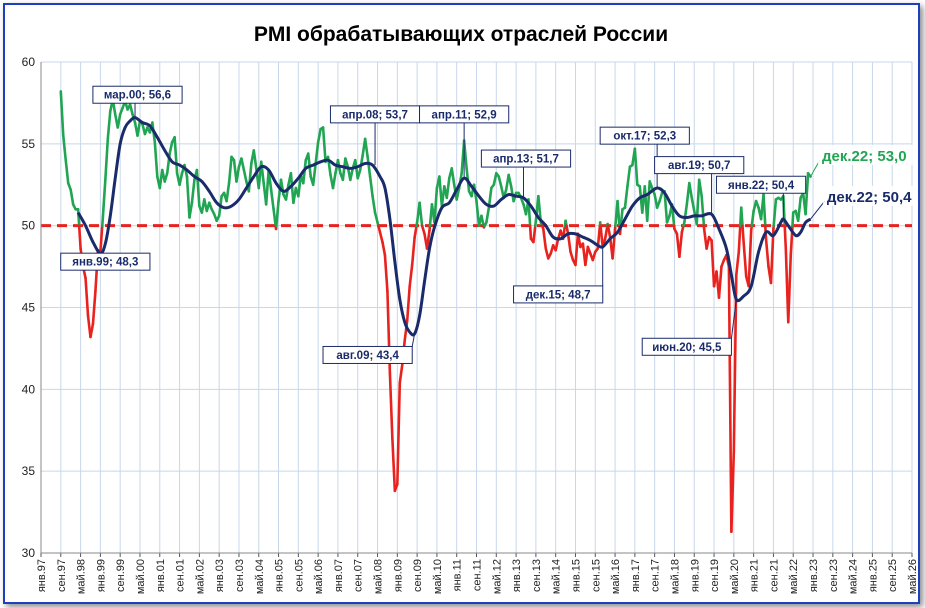 The image size is (925, 608). What do you see at coordinates (375, 135) in the screenshot?
I see `annotation-label: апр.08; 53,7` at bounding box center [375, 135].